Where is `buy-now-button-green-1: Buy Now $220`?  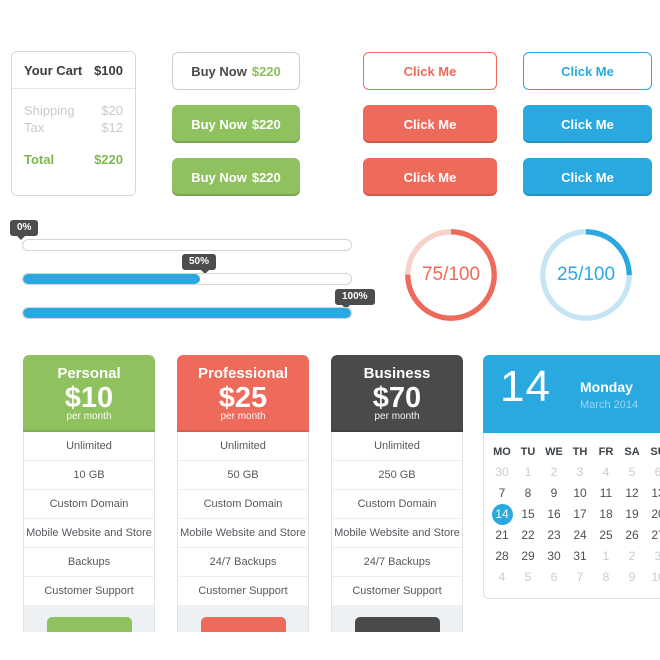 buy-now-button-green-1: Buy Now $220 is located at coordinates (236, 124).